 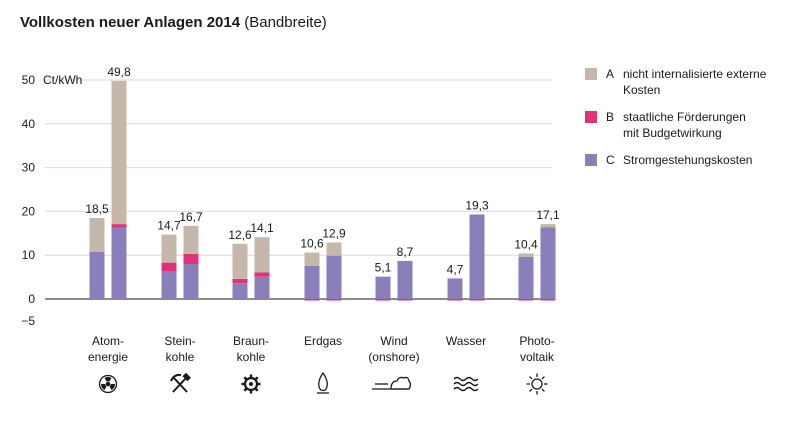 I want to click on category-label: Atom-energie, so click(x=108, y=349).